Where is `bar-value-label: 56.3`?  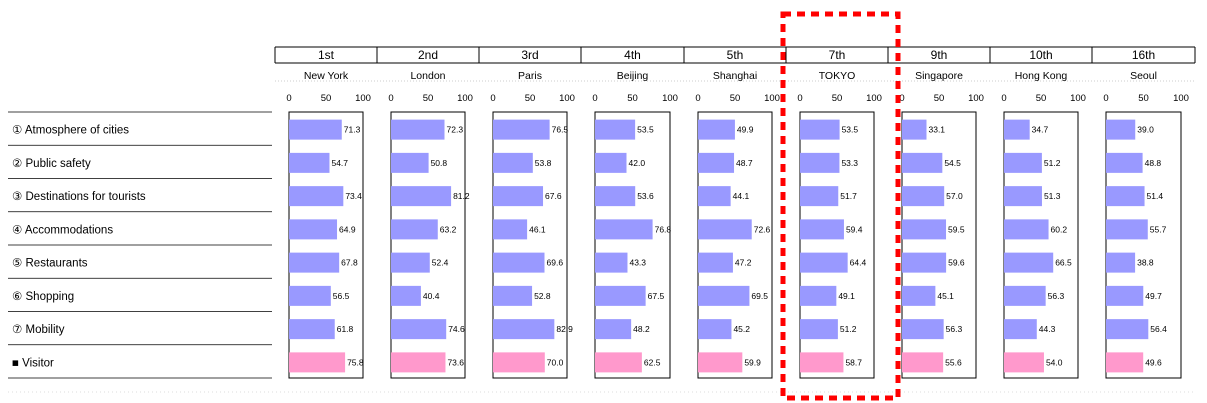 bar-value-label: 56.3 is located at coordinates (954, 329).